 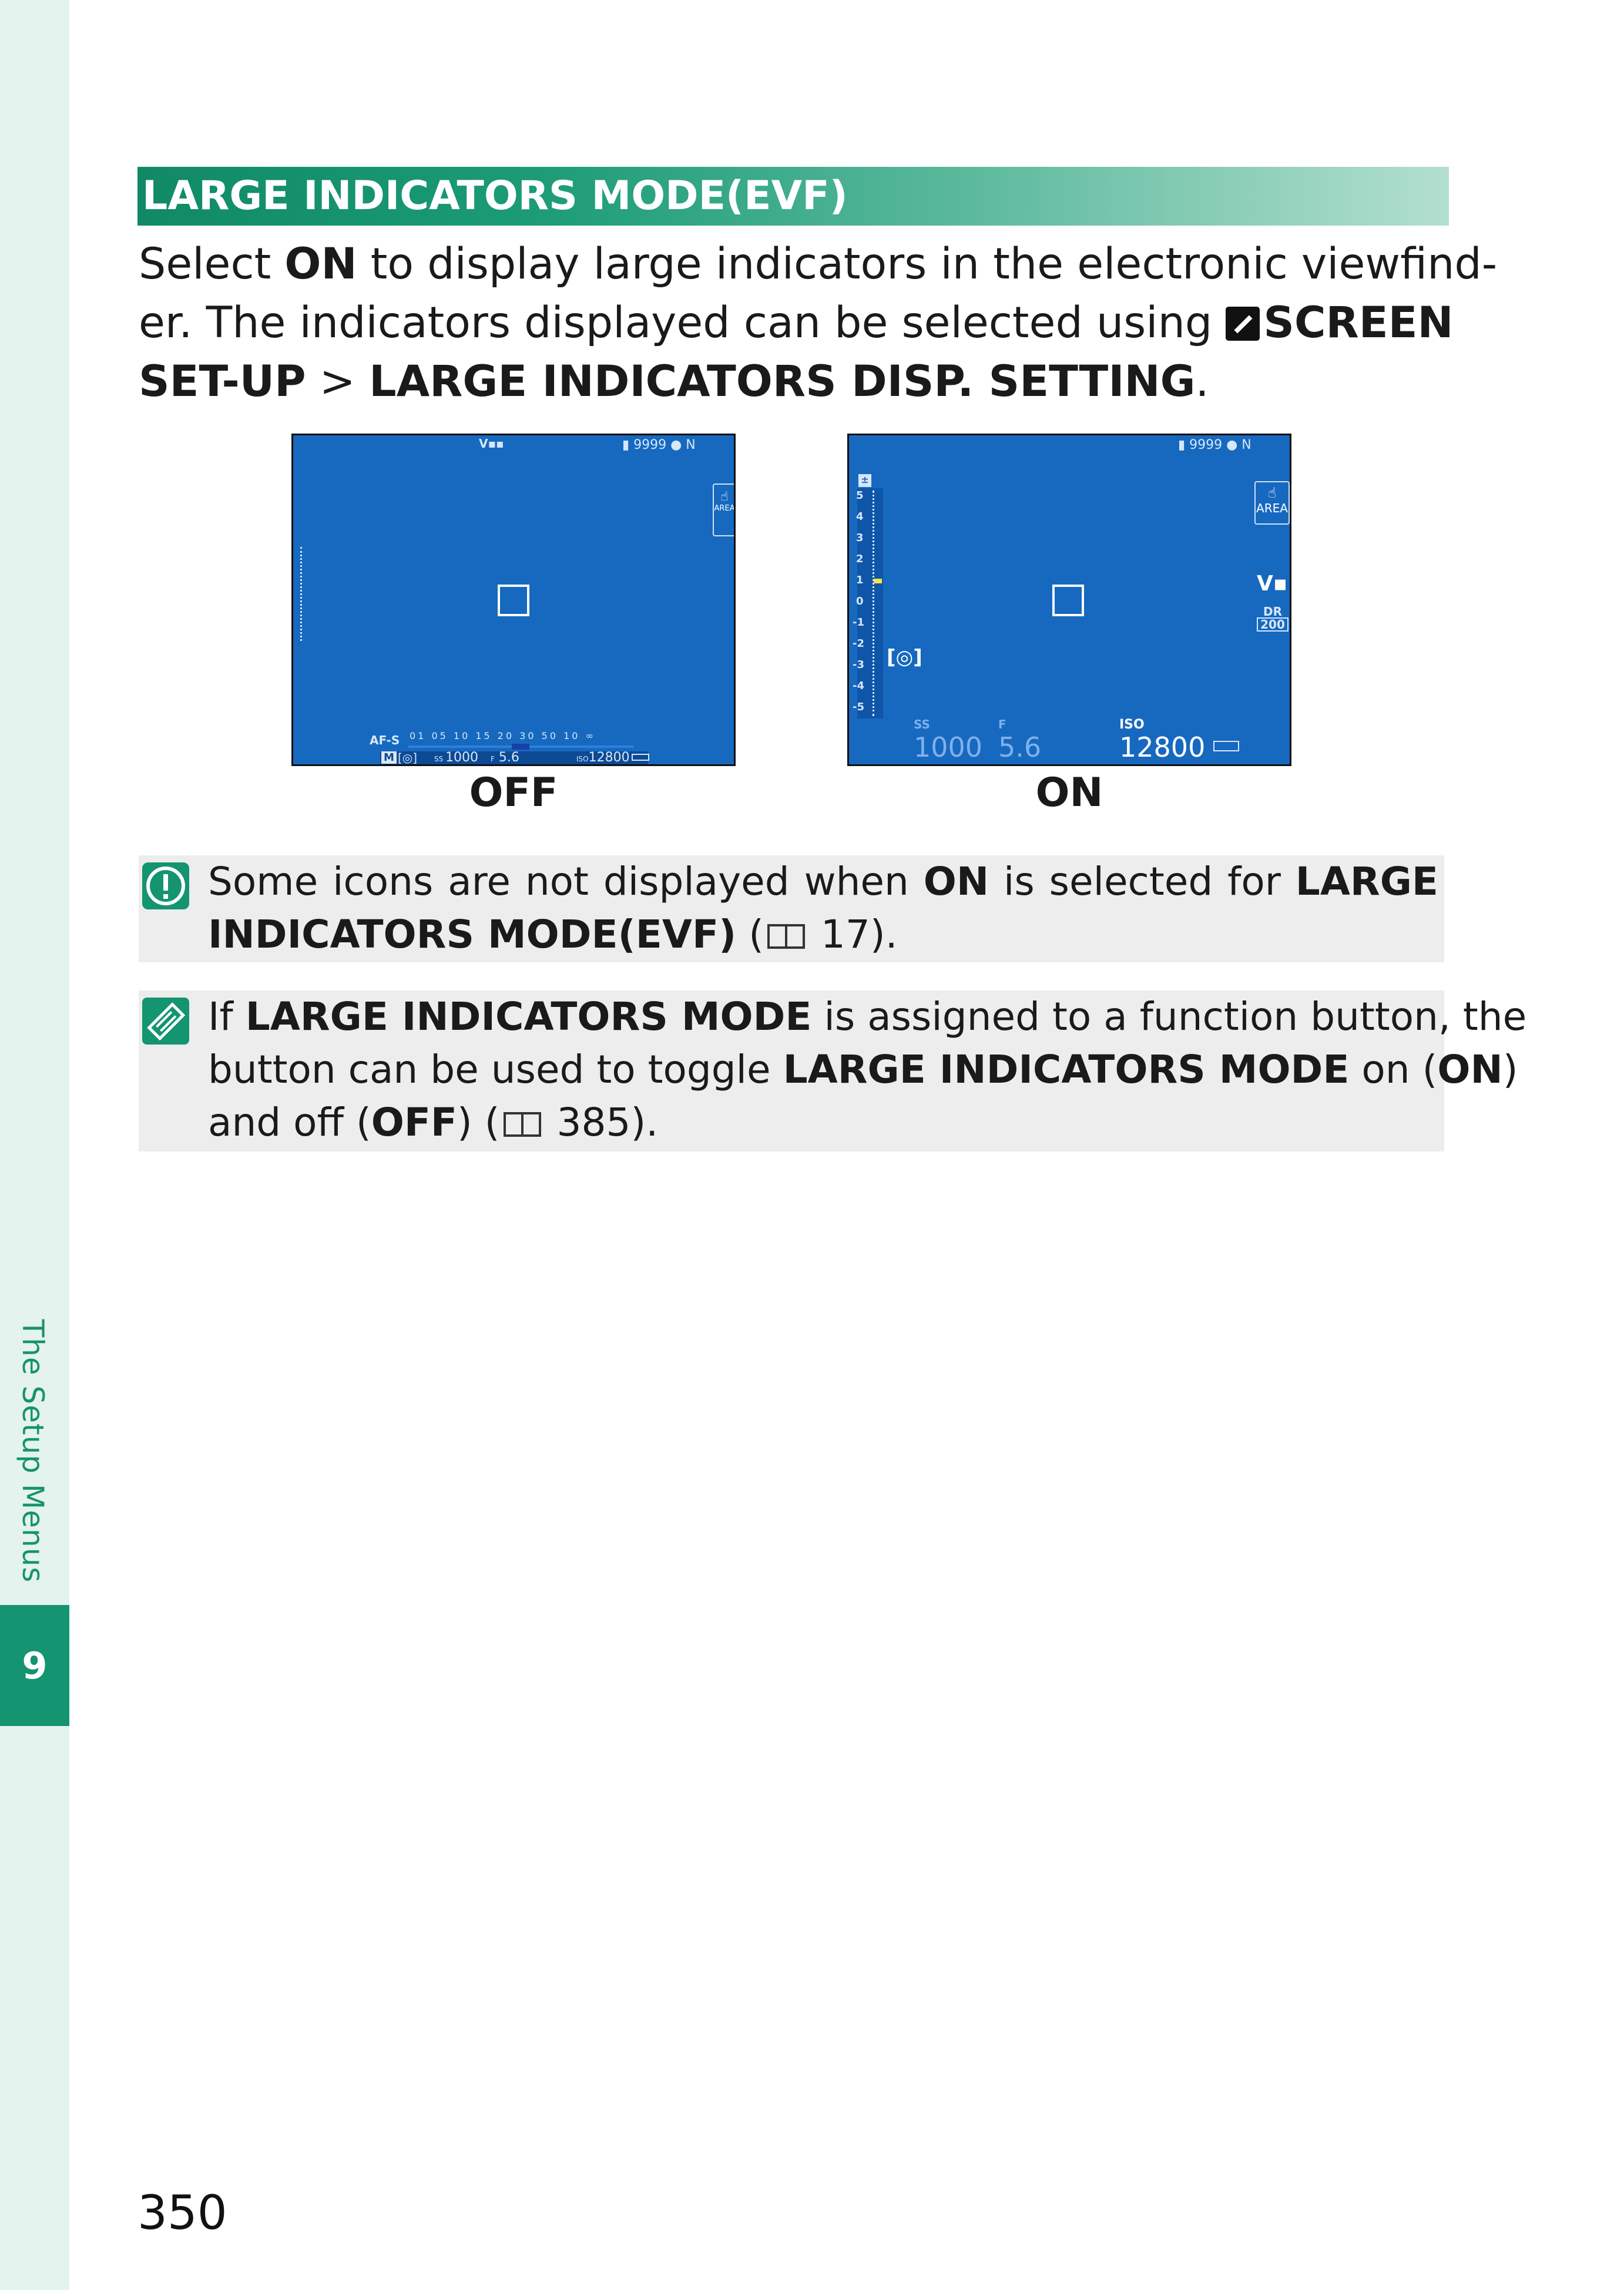 What do you see at coordinates (434, 1122) in the screenshot?
I see `tip-line-3: and off (OFF) ( 385).` at bounding box center [434, 1122].